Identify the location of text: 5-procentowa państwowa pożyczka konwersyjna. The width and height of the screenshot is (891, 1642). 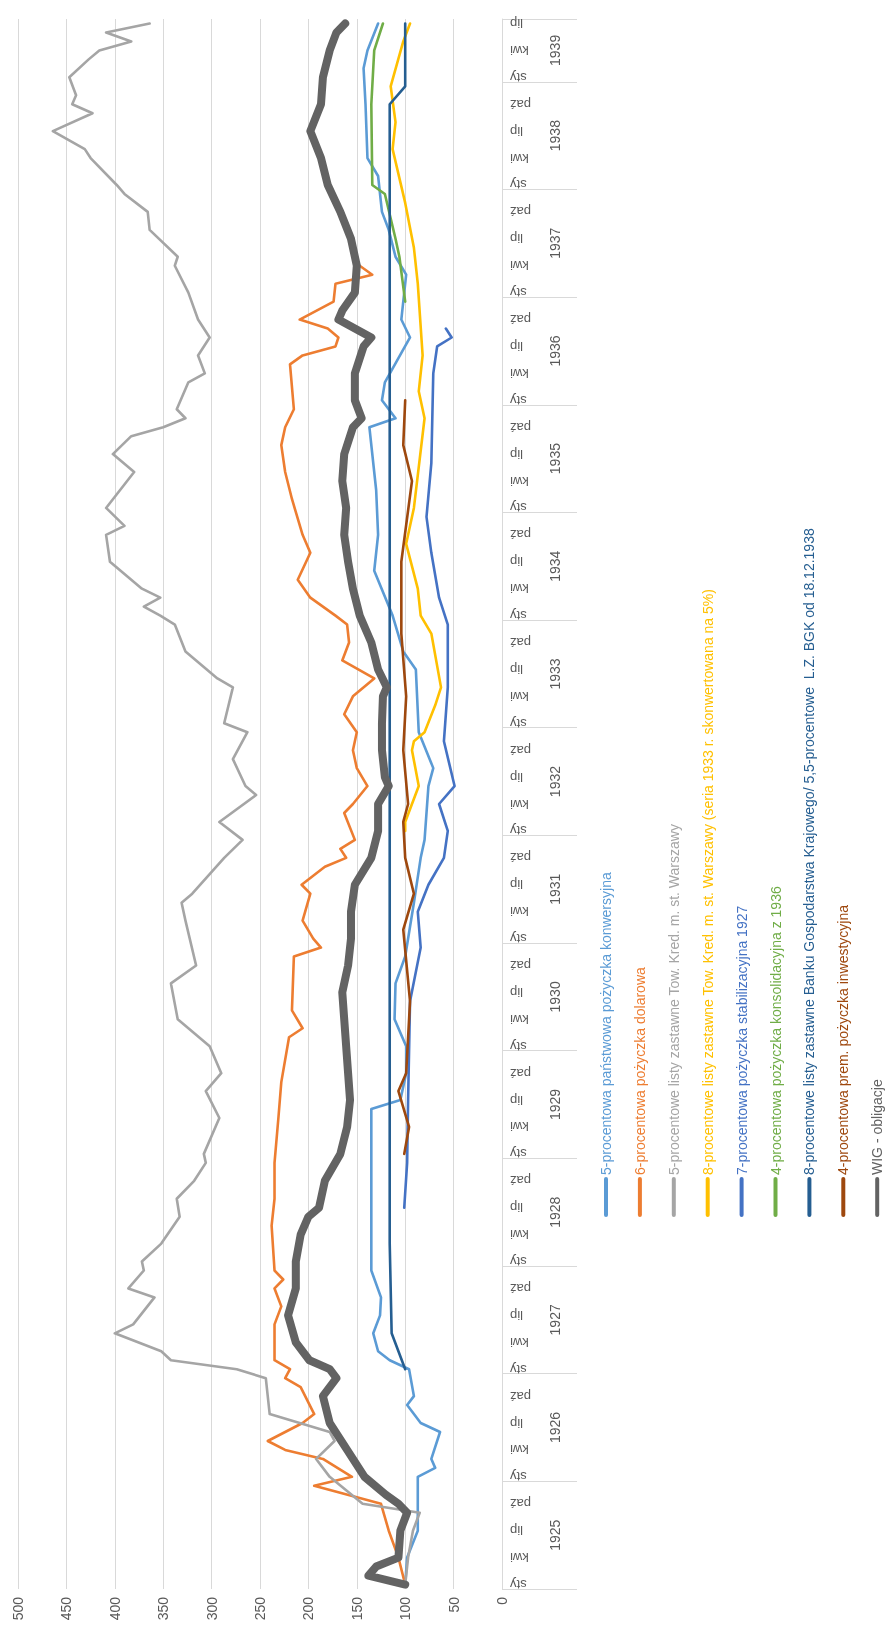
(606, 1023).